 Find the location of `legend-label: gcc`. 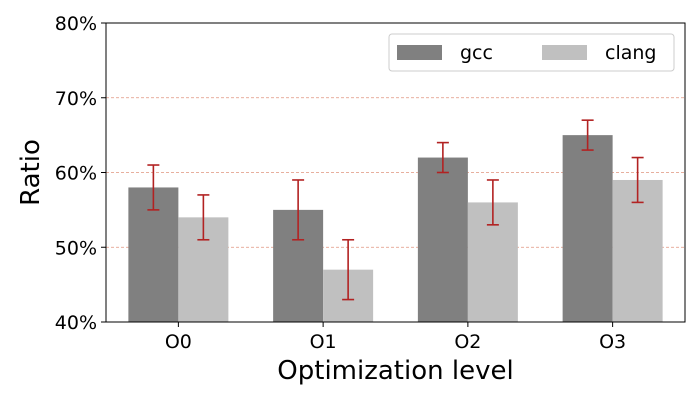

legend-label: gcc is located at coordinates (476, 53).